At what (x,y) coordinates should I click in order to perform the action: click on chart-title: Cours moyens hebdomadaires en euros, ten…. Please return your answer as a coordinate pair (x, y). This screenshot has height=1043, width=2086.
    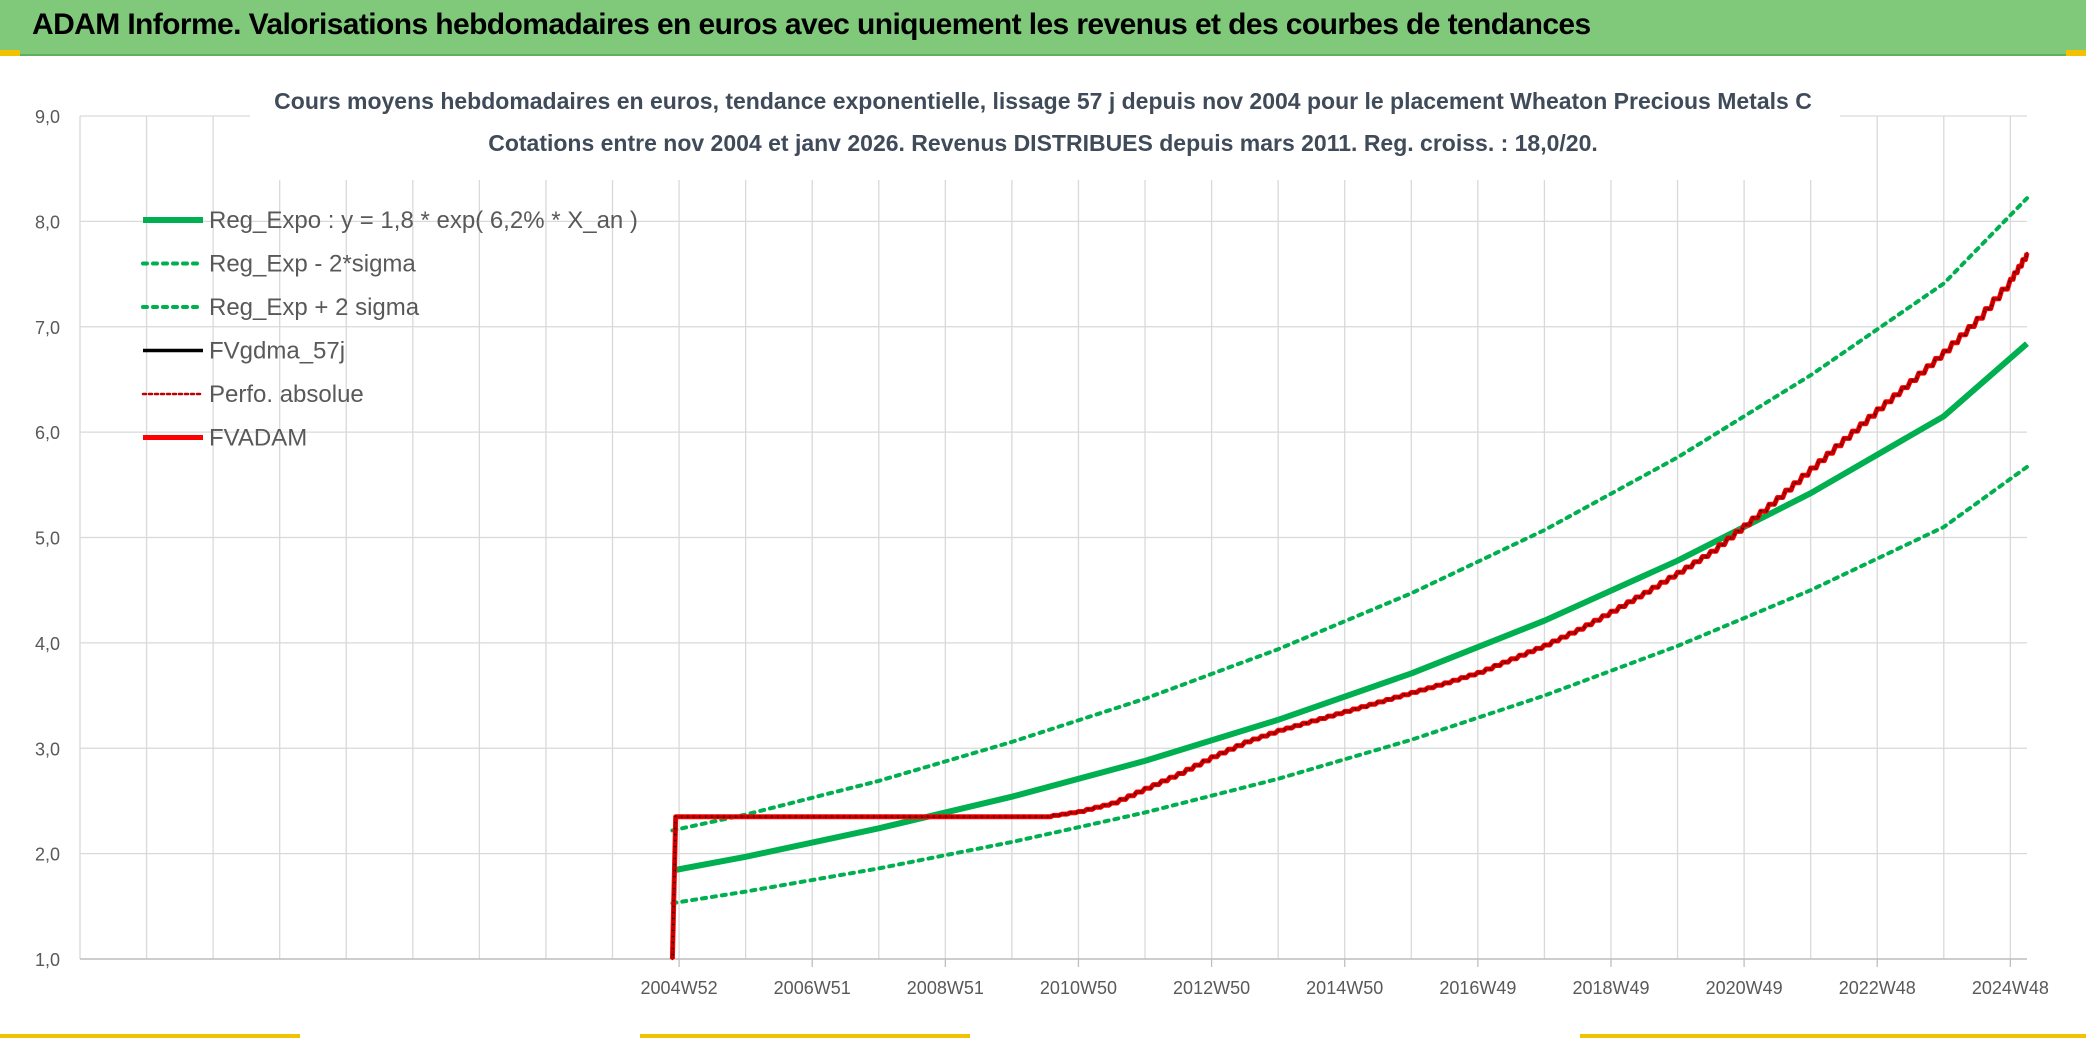
    Looking at the image, I should click on (1043, 101).